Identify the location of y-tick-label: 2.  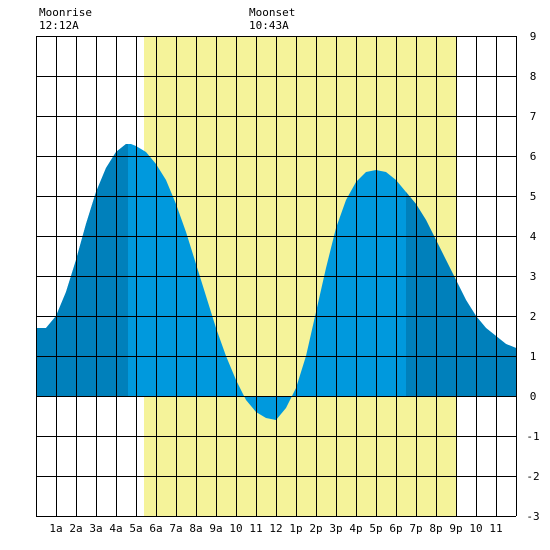
(533, 316).